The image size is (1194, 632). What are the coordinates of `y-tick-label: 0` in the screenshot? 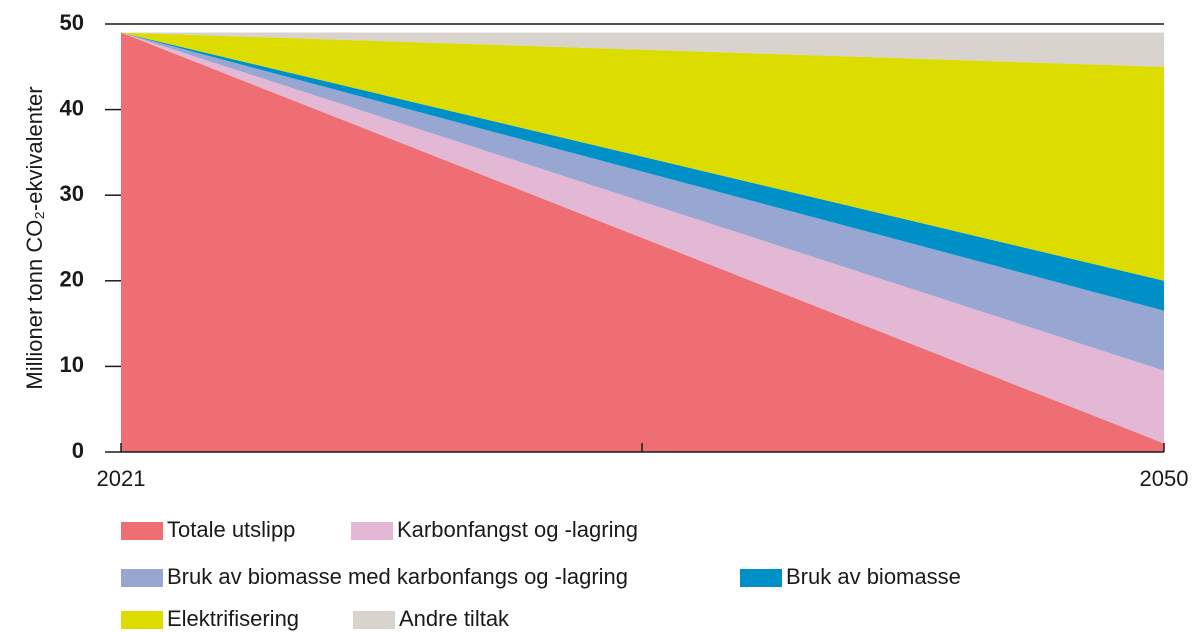 It's located at (78, 450).